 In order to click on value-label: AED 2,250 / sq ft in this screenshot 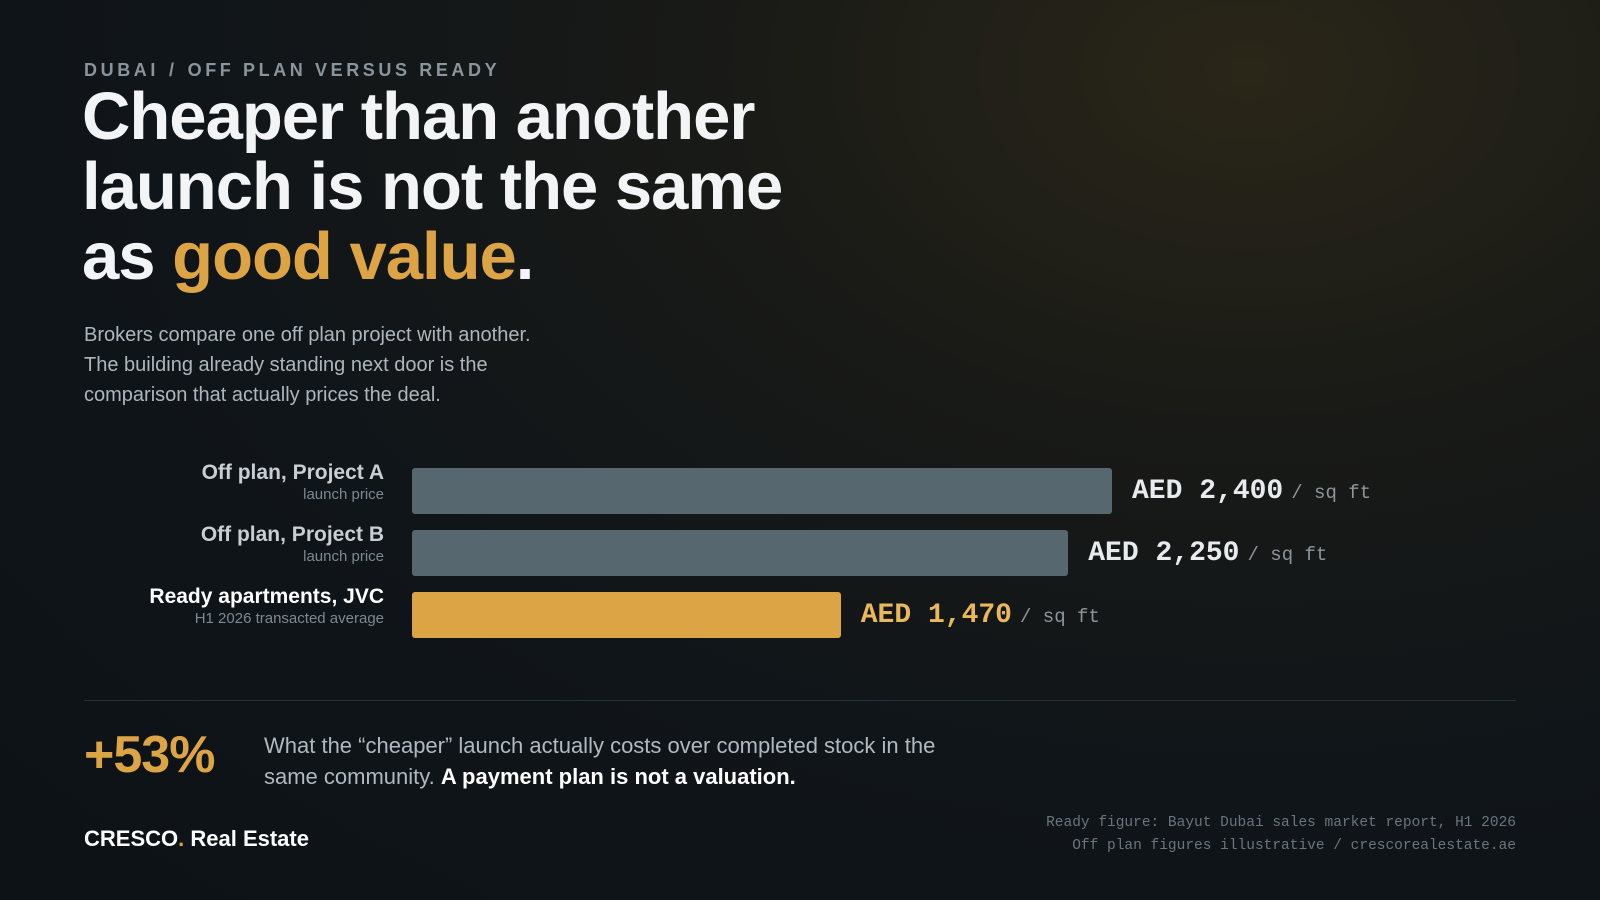, I will do `click(1207, 553)`.